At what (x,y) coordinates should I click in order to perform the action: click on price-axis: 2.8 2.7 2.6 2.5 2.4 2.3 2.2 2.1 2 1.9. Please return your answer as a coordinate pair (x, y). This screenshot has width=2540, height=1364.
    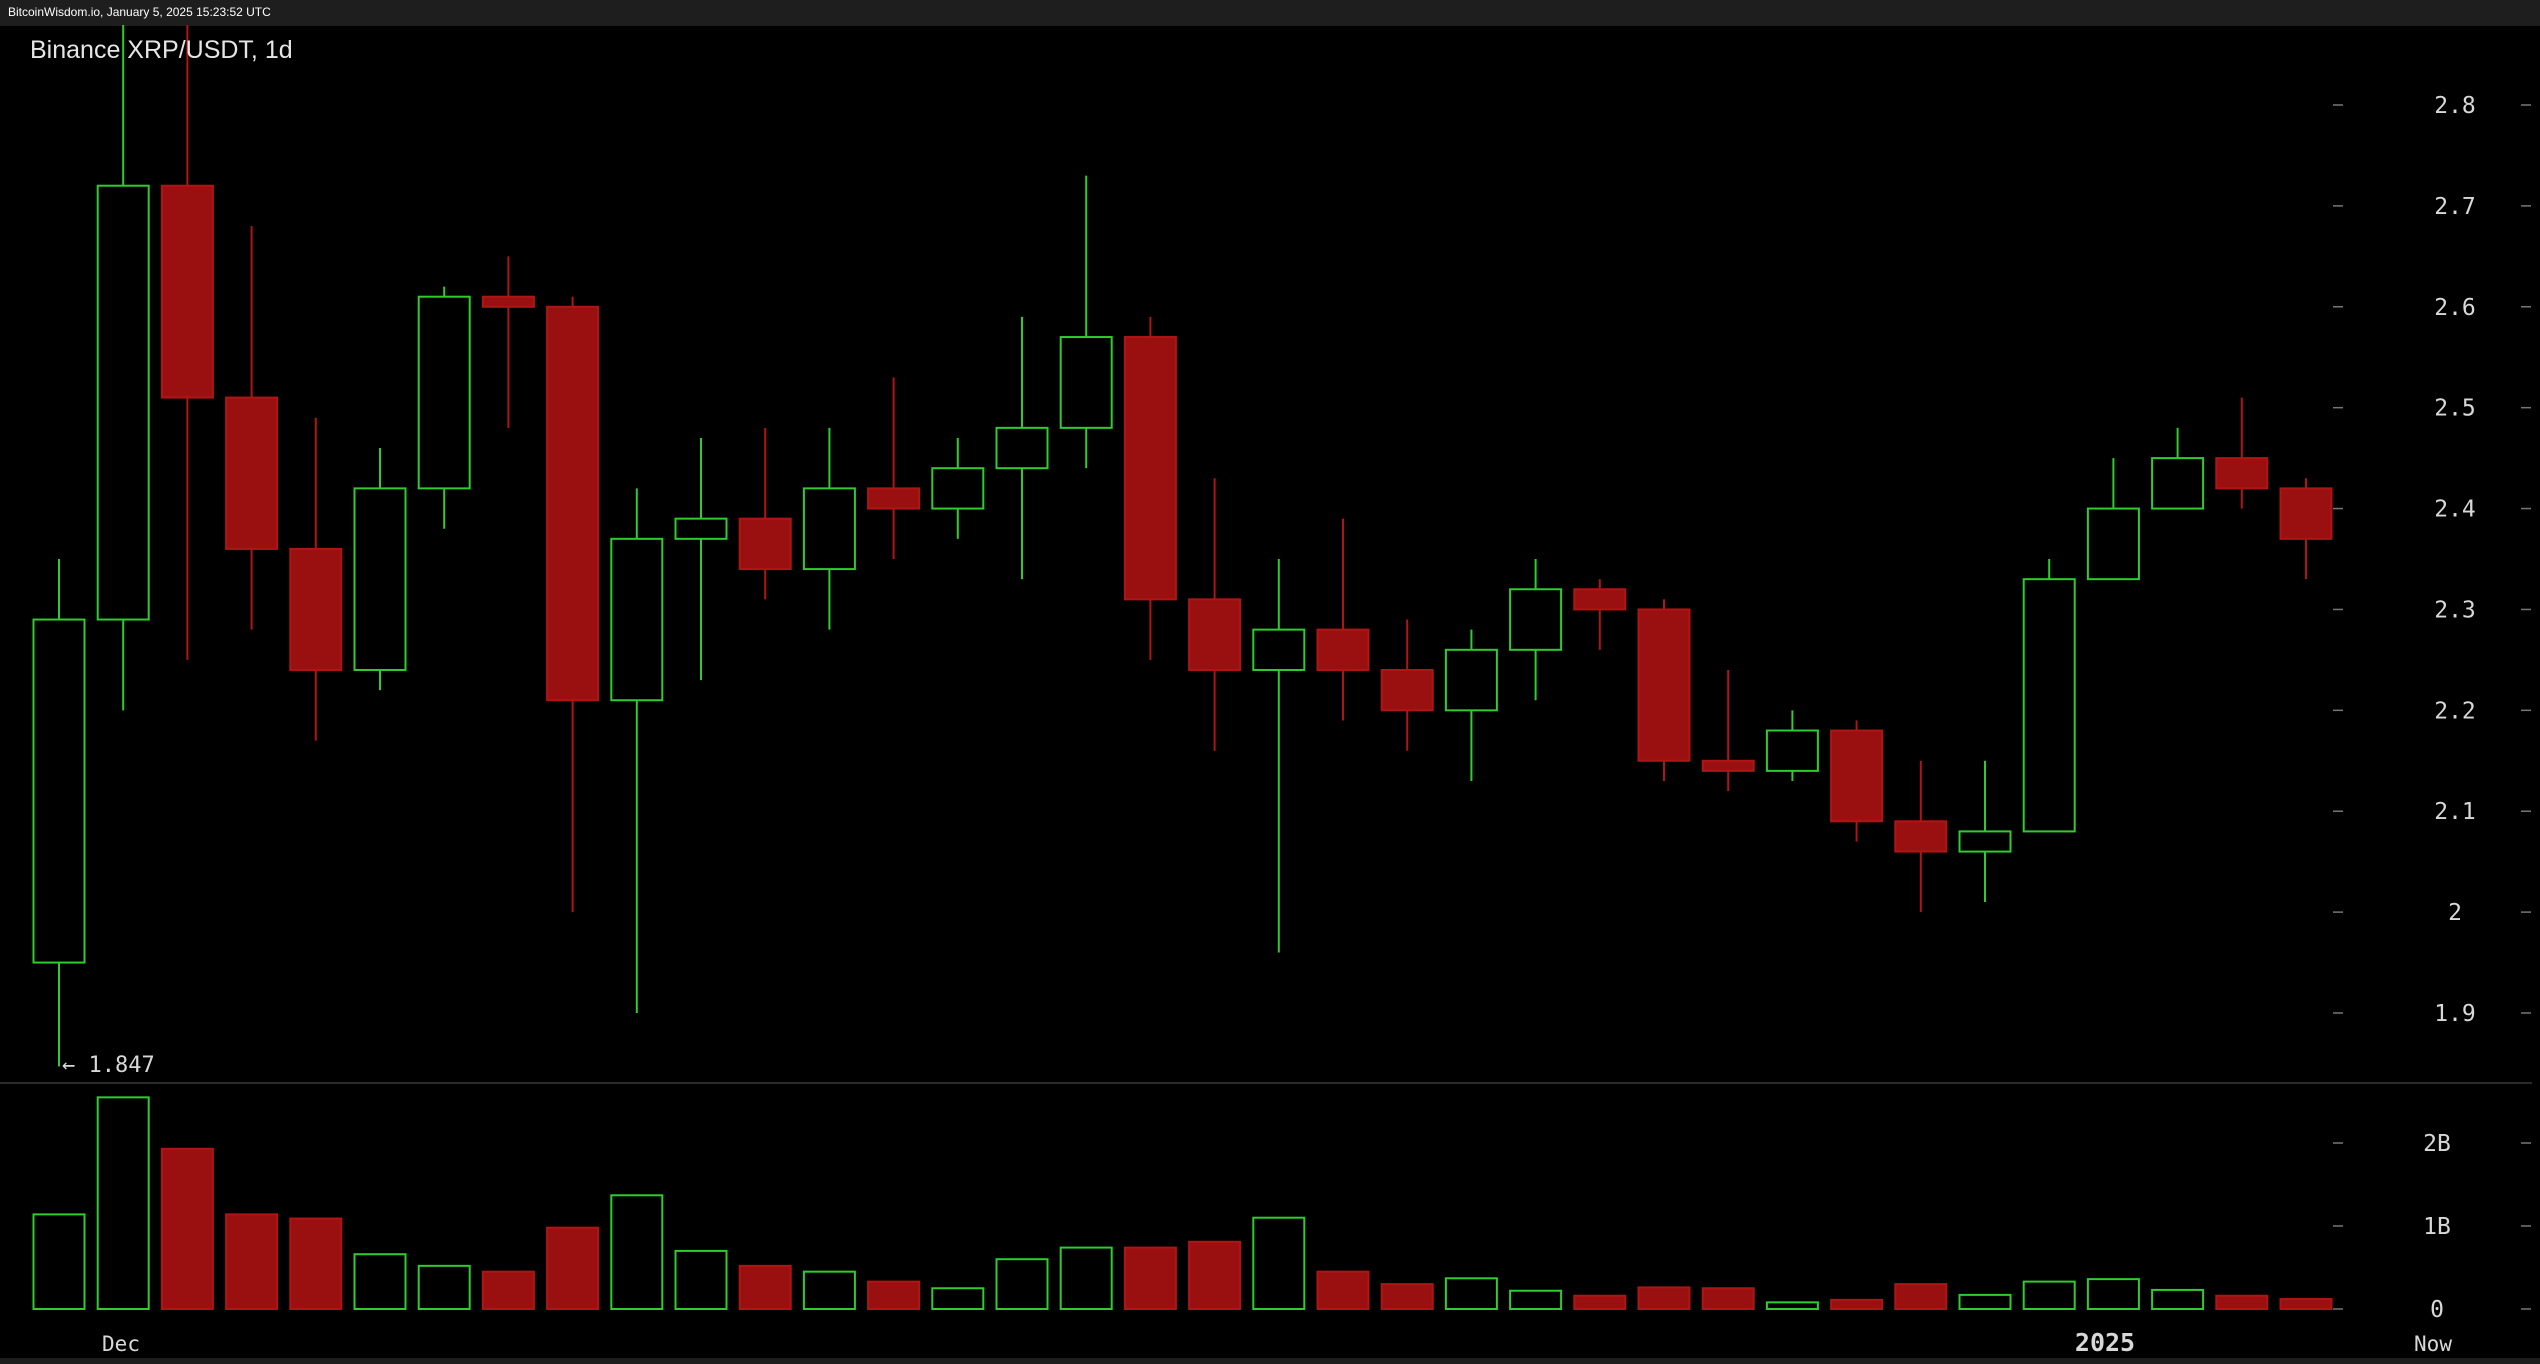
    Looking at the image, I should click on (2432, 560).